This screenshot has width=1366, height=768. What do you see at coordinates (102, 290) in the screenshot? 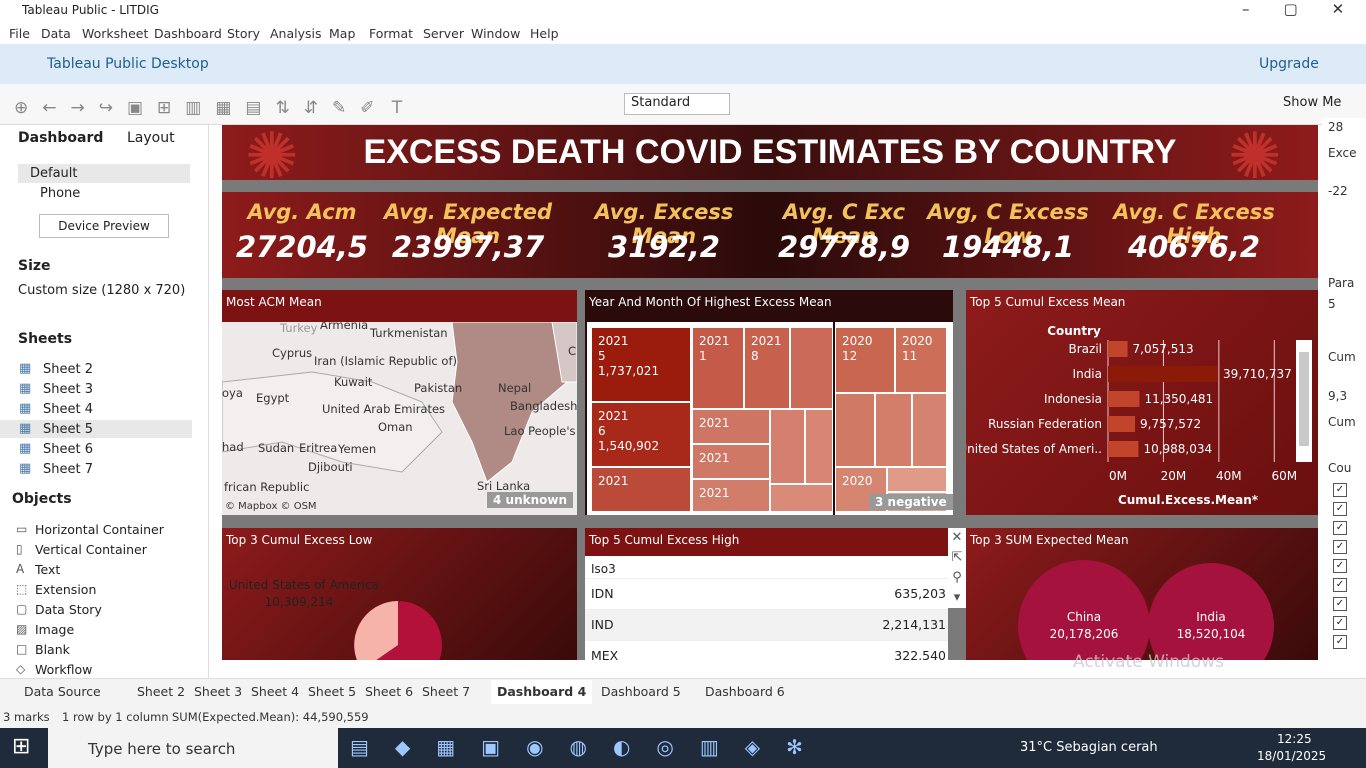
I see `size-value: Custom size (1280 x 720)` at bounding box center [102, 290].